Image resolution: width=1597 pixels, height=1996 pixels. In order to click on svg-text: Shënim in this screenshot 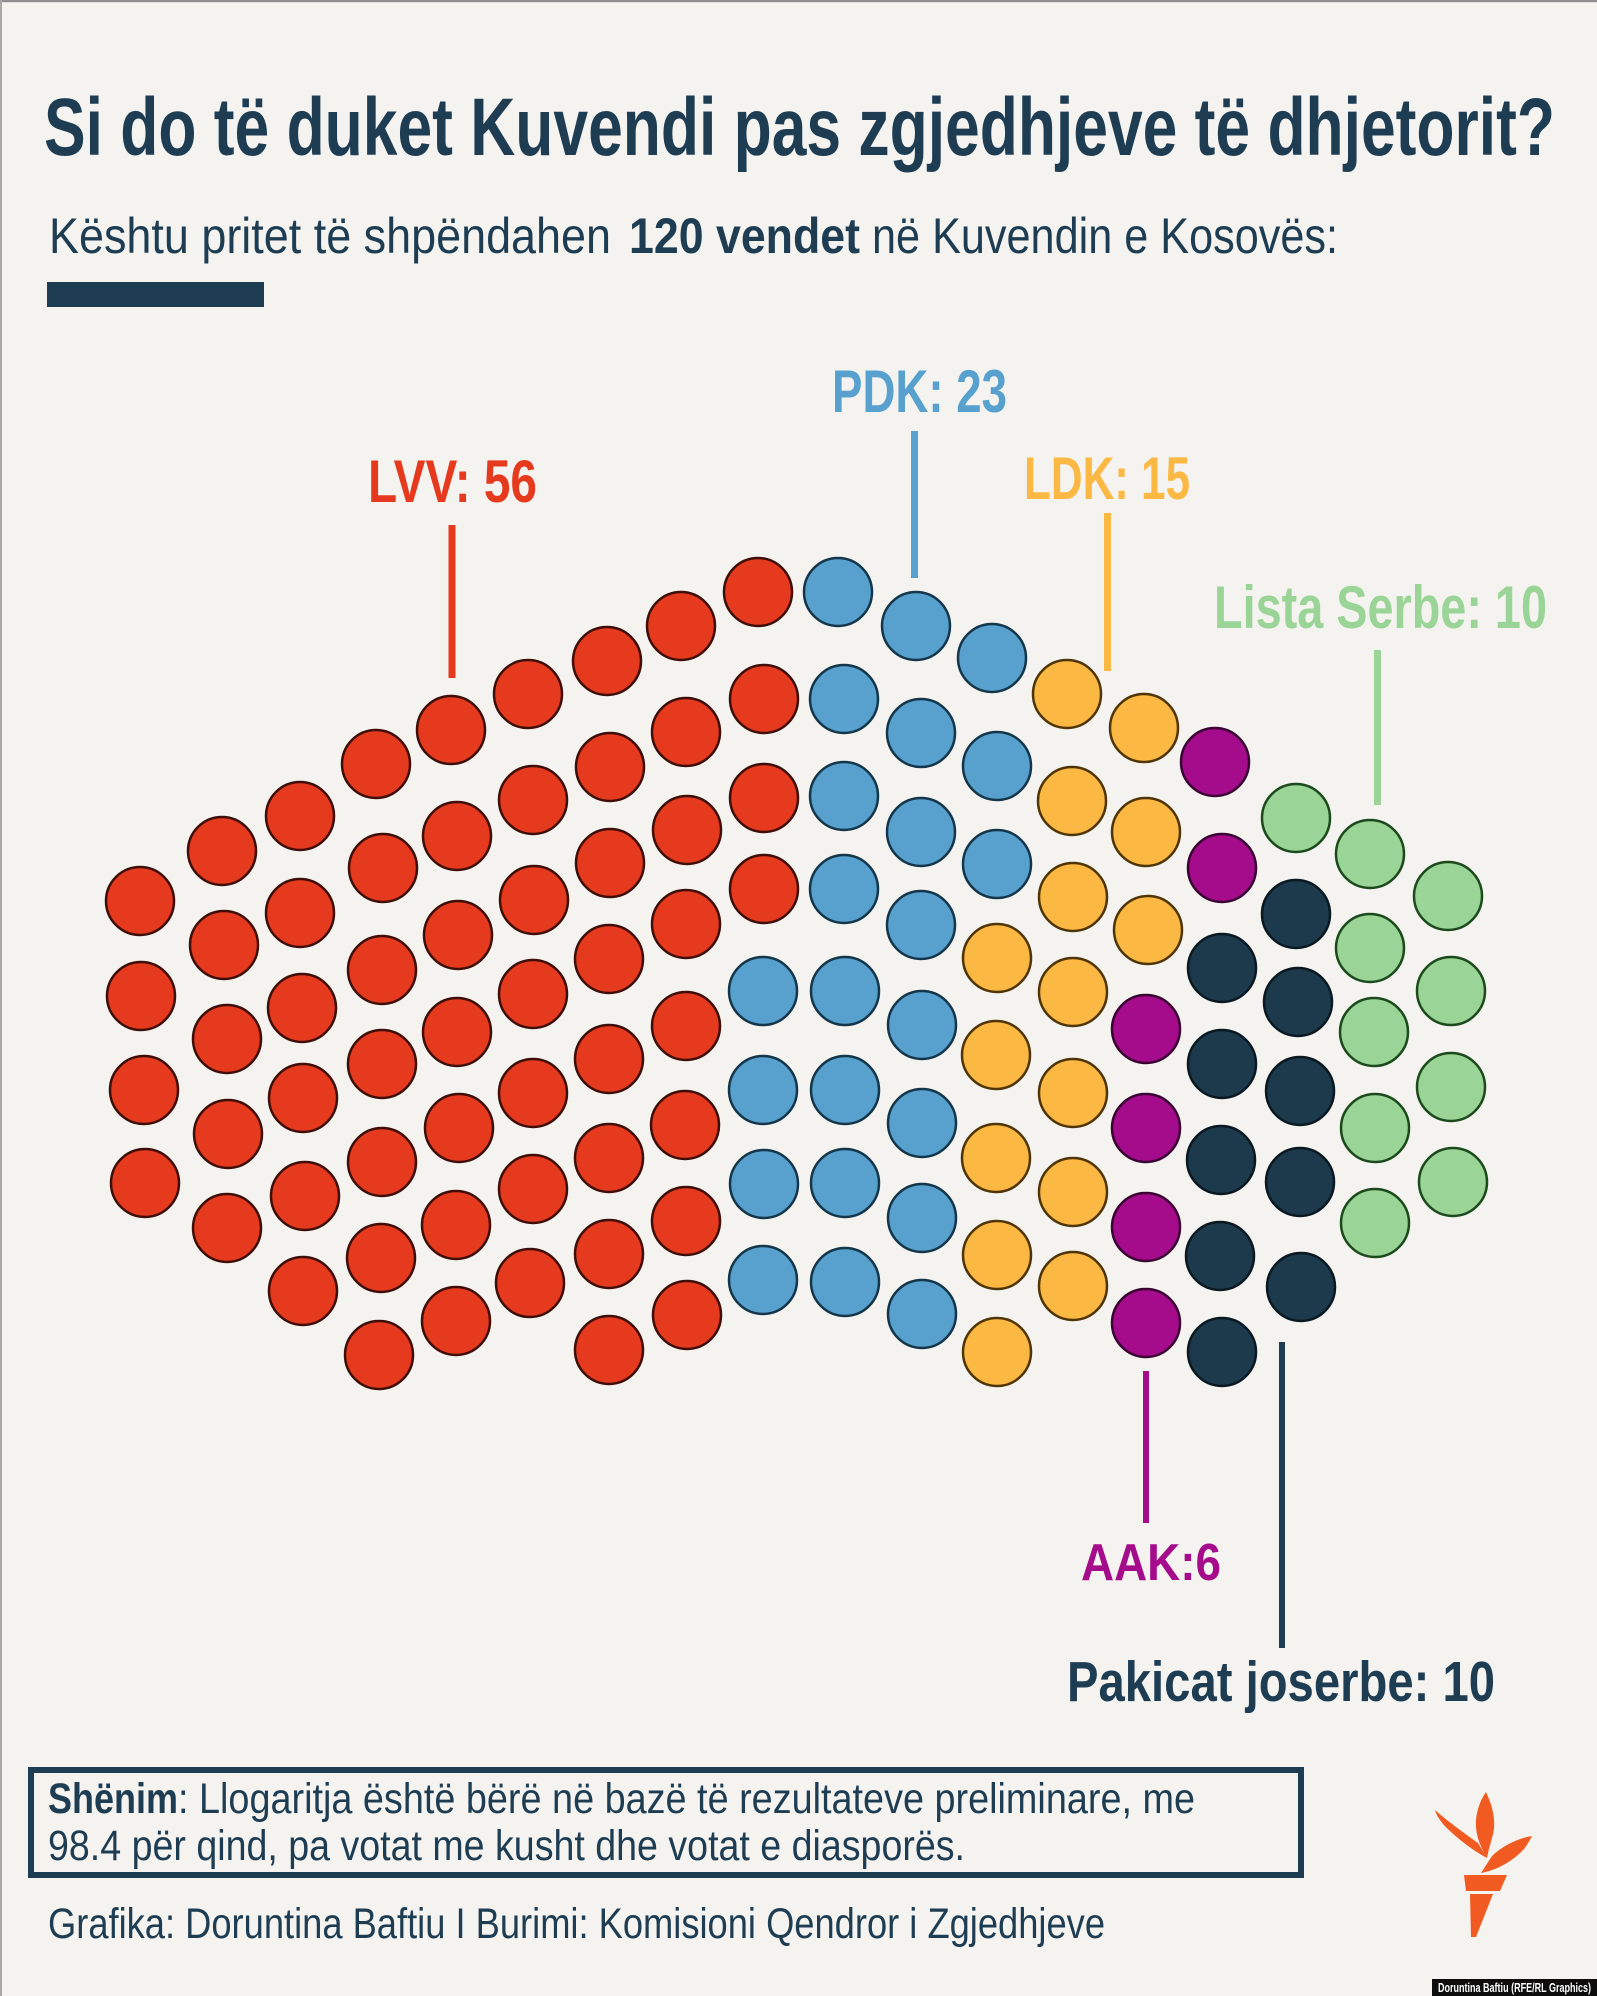, I will do `click(113, 1799)`.